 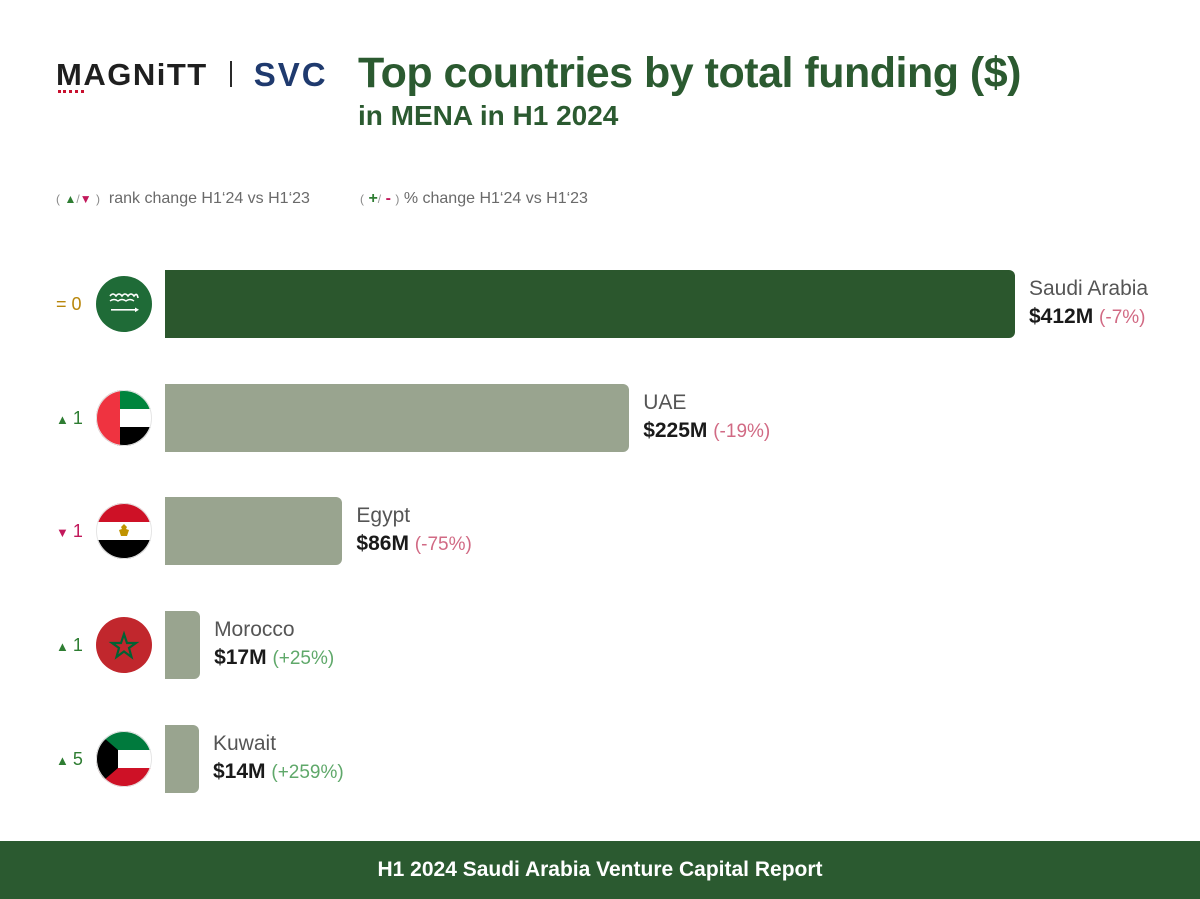 What do you see at coordinates (124, 304) in the screenshot?
I see `saudi-arabia-flag-icon` at bounding box center [124, 304].